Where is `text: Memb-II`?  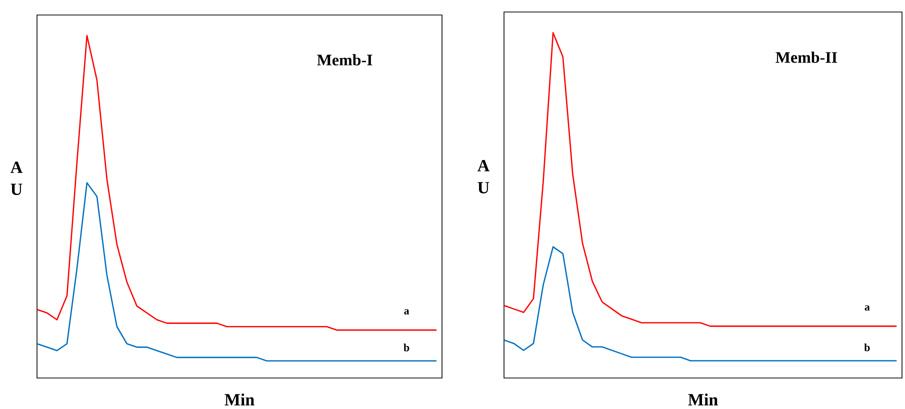
text: Memb-II is located at coordinates (807, 57).